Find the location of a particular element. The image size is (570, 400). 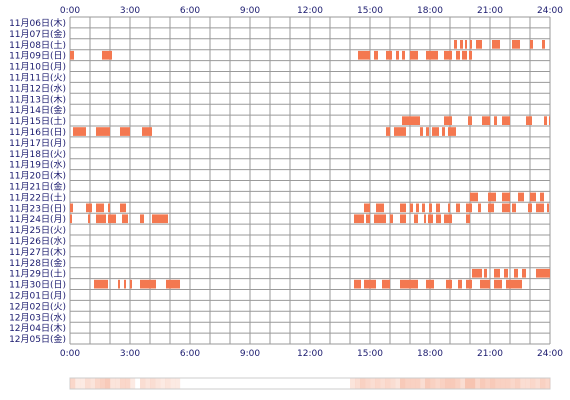

x-tick-label-bottom: 0:00 is located at coordinates (70, 354).